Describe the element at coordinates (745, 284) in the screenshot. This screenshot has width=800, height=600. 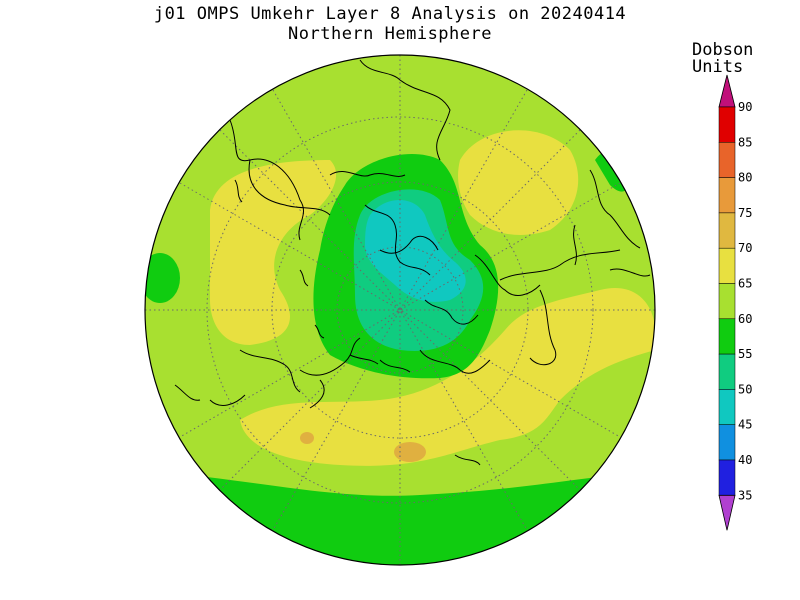
I see `colorbar-tick-65: 65` at that location.